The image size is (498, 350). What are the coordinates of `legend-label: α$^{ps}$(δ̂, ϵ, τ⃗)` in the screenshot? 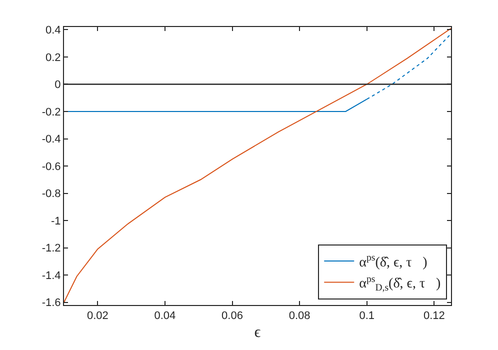 It's located at (393, 261).